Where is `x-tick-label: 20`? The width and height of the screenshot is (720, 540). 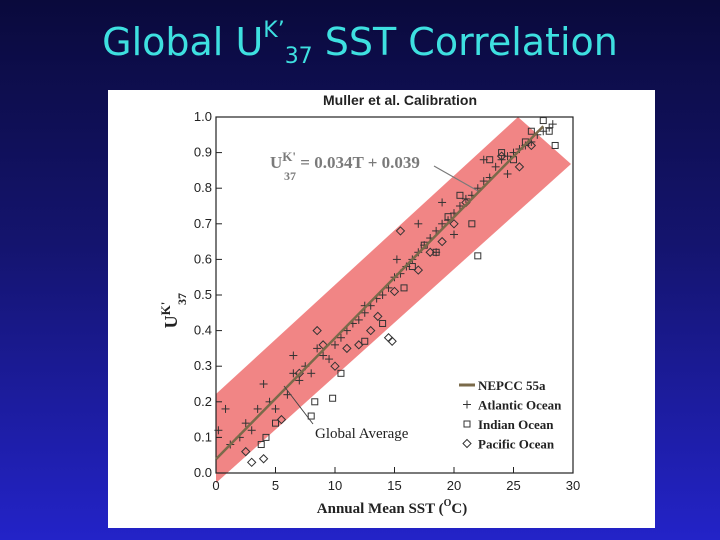
x-tick-label: 20 is located at coordinates (454, 485).